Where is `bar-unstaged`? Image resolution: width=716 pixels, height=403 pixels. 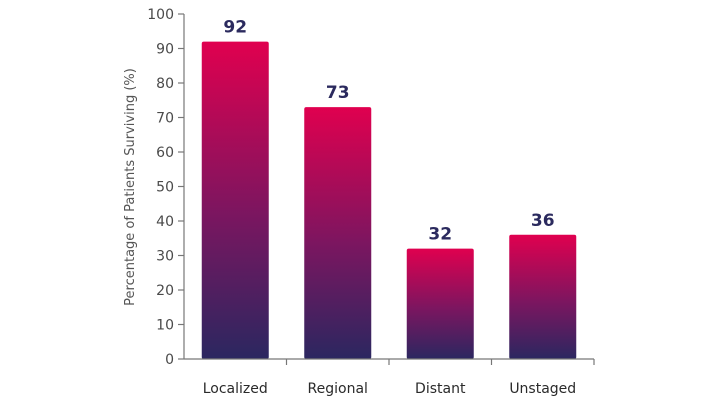
bar-unstaged is located at coordinates (543, 296).